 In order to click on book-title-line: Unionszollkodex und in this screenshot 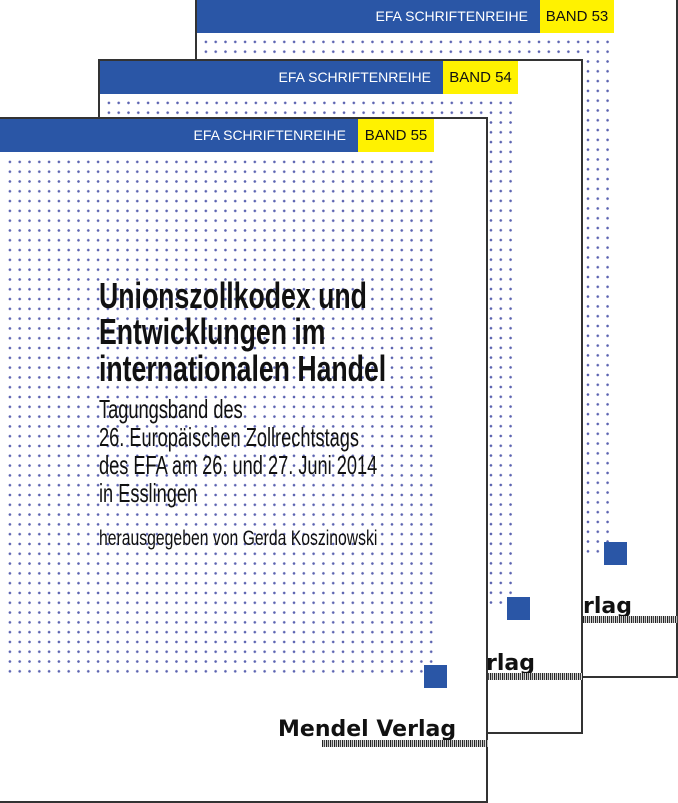, I will do `click(233, 295)`.